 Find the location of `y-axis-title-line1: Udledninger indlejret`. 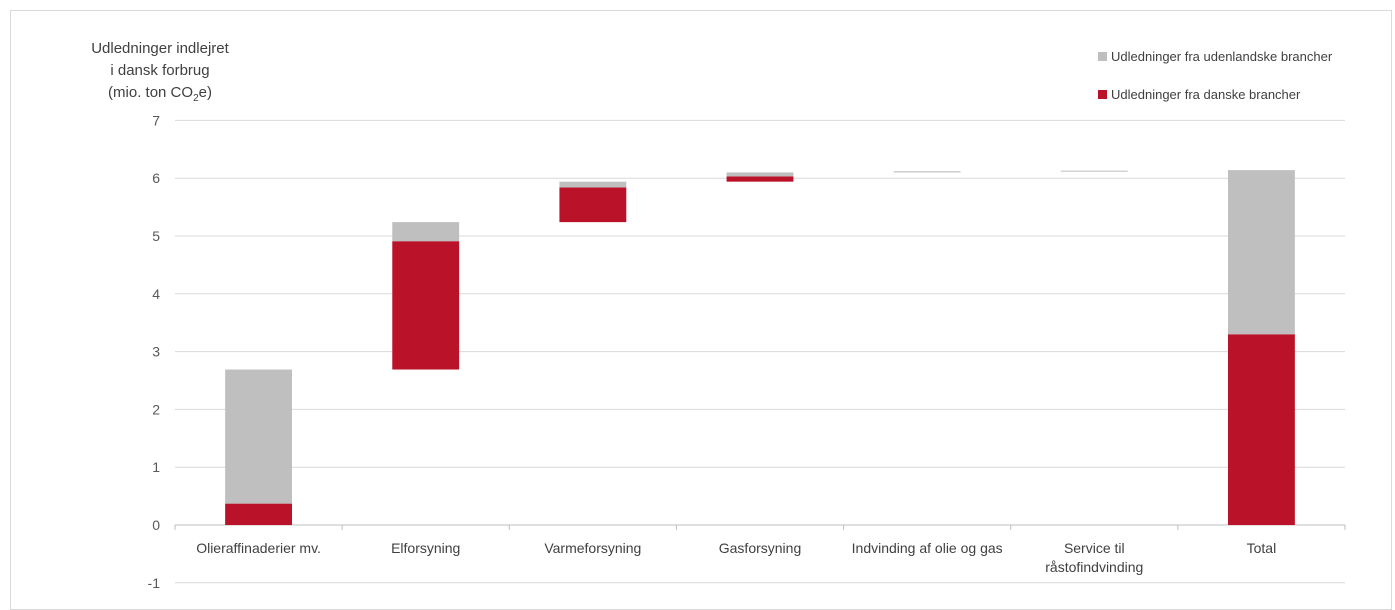

y-axis-title-line1: Udledninger indlejret is located at coordinates (160, 48).